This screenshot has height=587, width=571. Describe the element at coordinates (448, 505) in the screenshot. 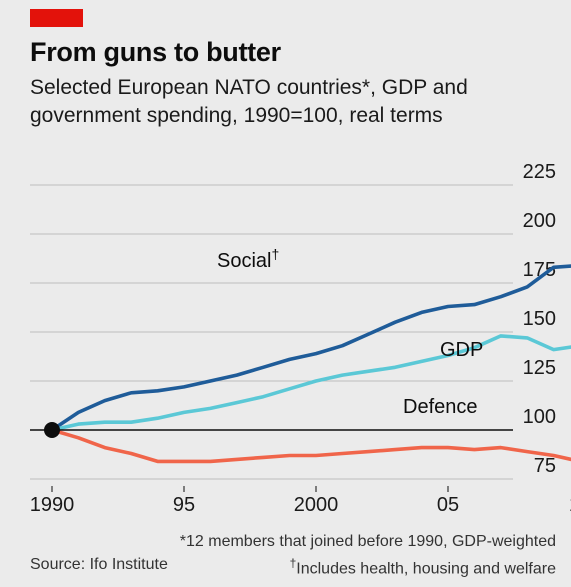

I see `x-tick-label-2005: 05` at that location.